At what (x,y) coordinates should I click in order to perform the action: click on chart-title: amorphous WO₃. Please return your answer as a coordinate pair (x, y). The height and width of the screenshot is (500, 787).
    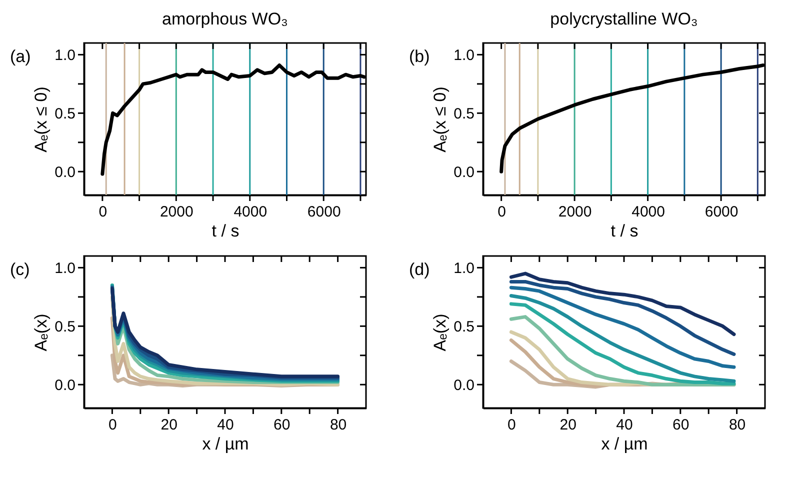
    Looking at the image, I should click on (225, 18).